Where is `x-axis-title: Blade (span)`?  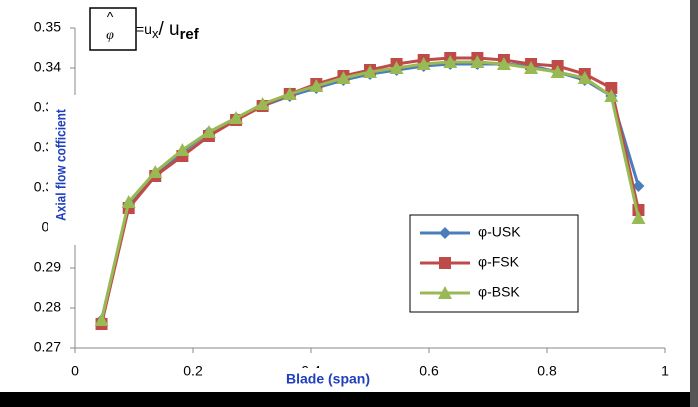
x-axis-title: Blade (span) is located at coordinates (328, 379).